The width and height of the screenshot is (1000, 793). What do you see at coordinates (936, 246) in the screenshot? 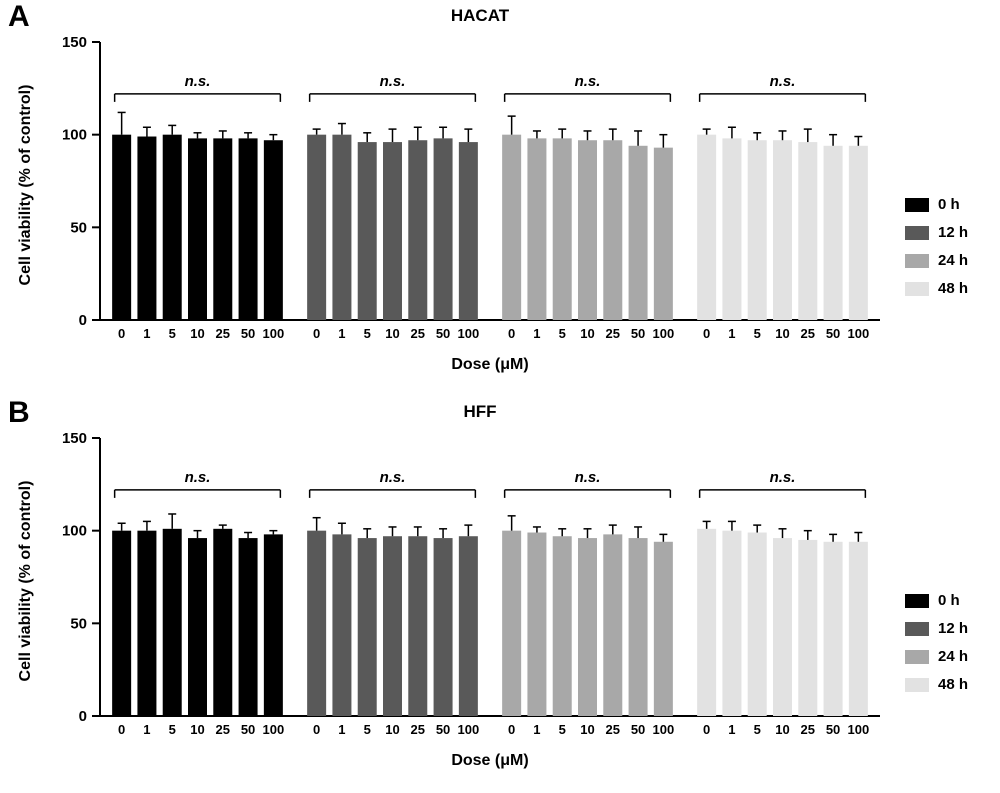
I see `legend: 0 h 12 h 24 h 48 h` at bounding box center [936, 246].